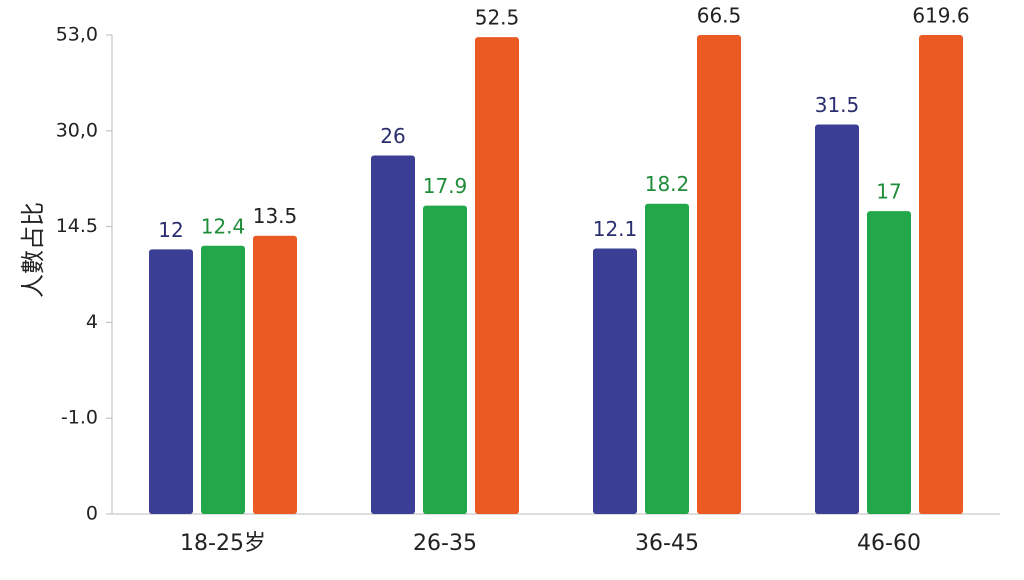 The image size is (1024, 580). Describe the element at coordinates (79, 418) in the screenshot. I see `y-tick-label: -1.0` at that location.